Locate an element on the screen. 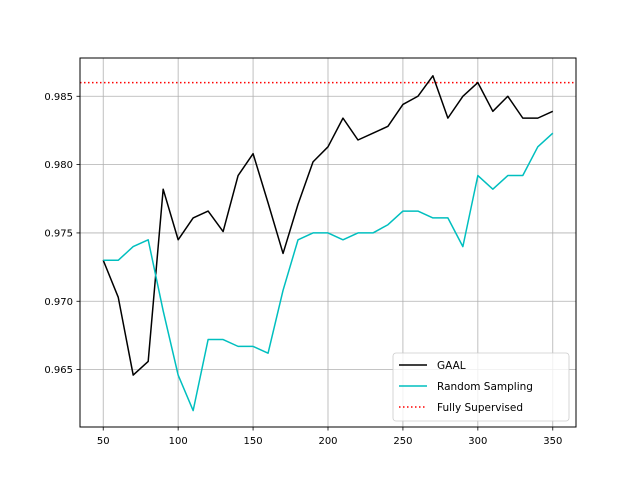  y-tick-label: 0.970 is located at coordinates (58, 302).